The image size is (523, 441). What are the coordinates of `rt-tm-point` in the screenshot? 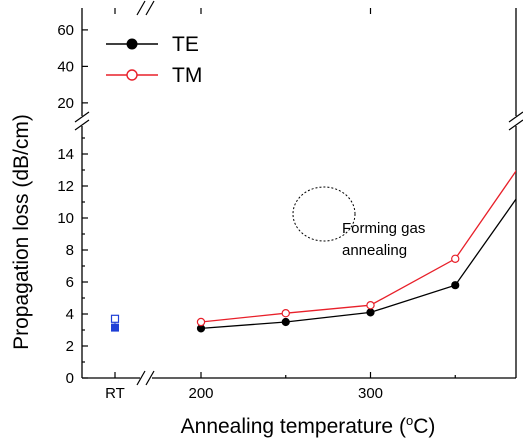 It's located at (115, 318).